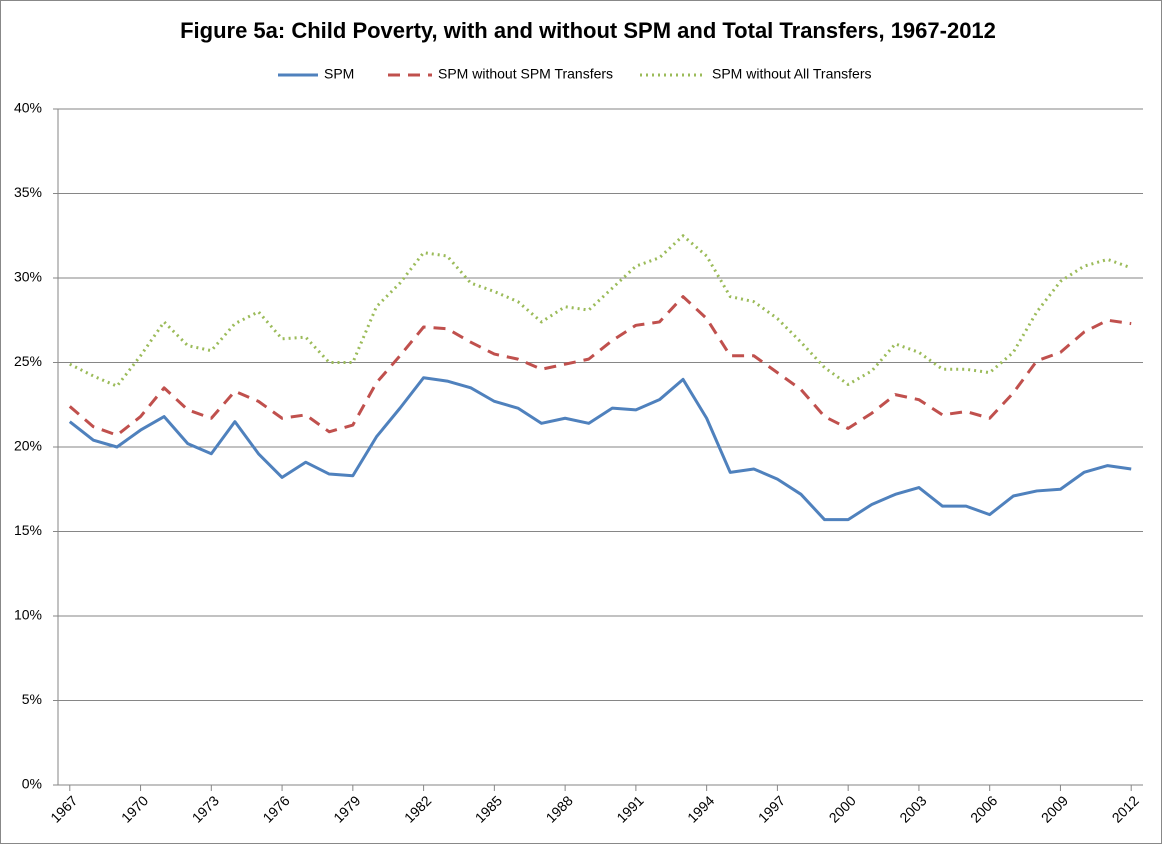 This screenshot has height=844, width=1162. I want to click on legend-label: SPM without SPM Transfers, so click(525, 74).